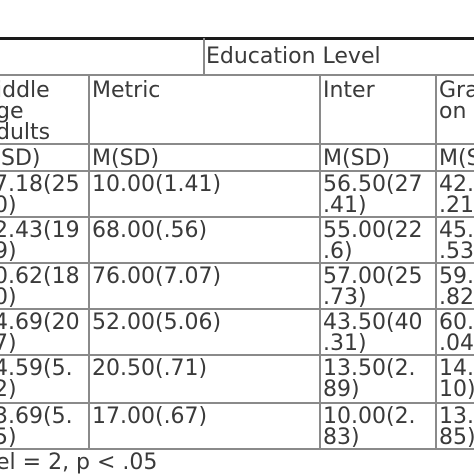 The width and height of the screenshot is (474, 475). I want to click on cell-middle-age: 7.18(25 0), so click(40, 195).